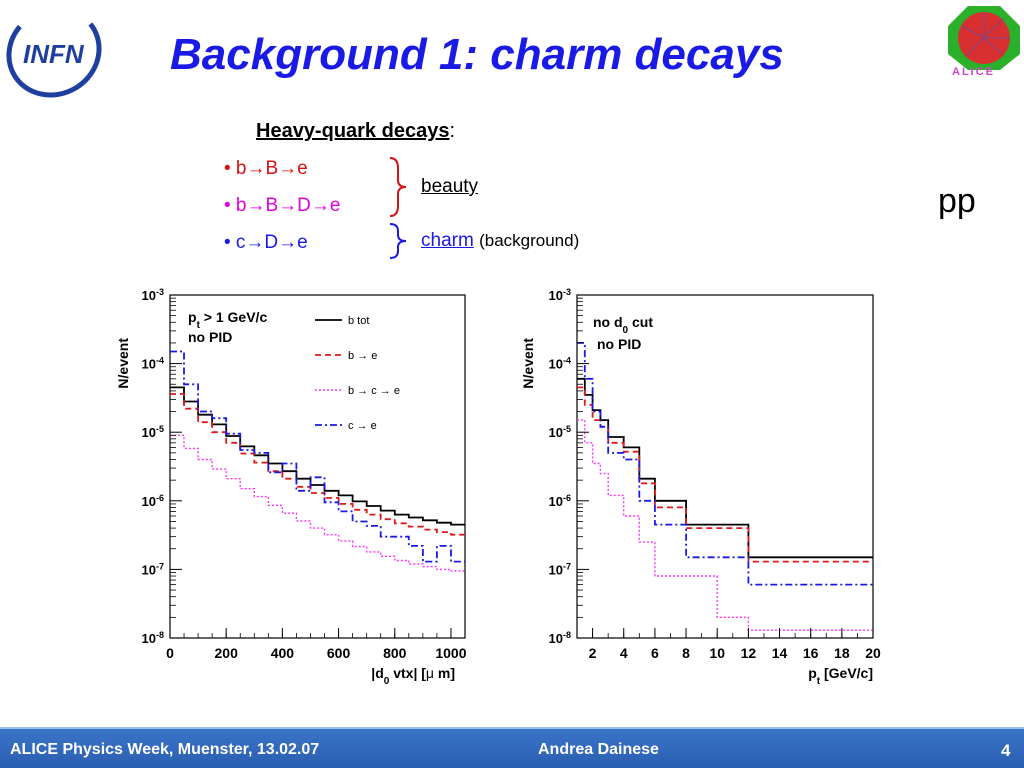 The width and height of the screenshot is (1024, 768). Describe the element at coordinates (123, 363) in the screenshot. I see `chart1-ylabel: N/event` at that location.